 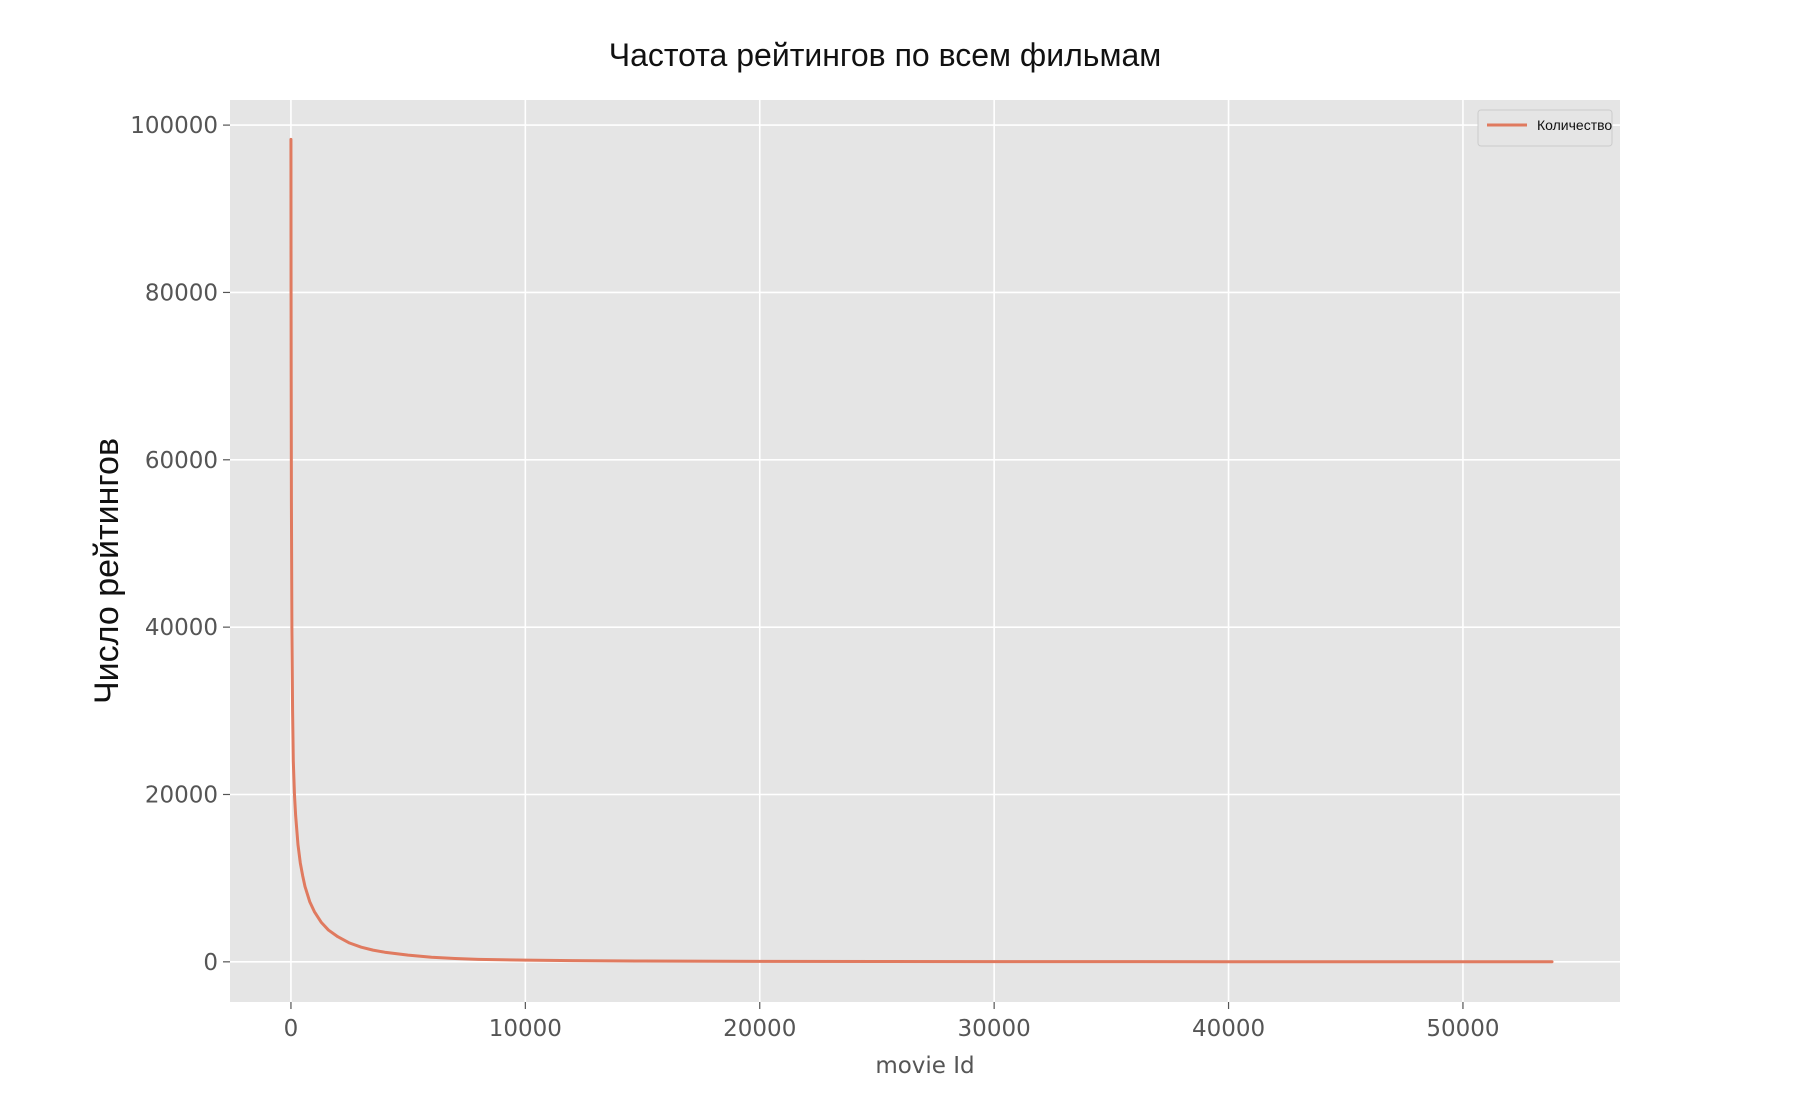 What do you see at coordinates (994, 1029) in the screenshot?
I see `x-tick-label: 30000` at bounding box center [994, 1029].